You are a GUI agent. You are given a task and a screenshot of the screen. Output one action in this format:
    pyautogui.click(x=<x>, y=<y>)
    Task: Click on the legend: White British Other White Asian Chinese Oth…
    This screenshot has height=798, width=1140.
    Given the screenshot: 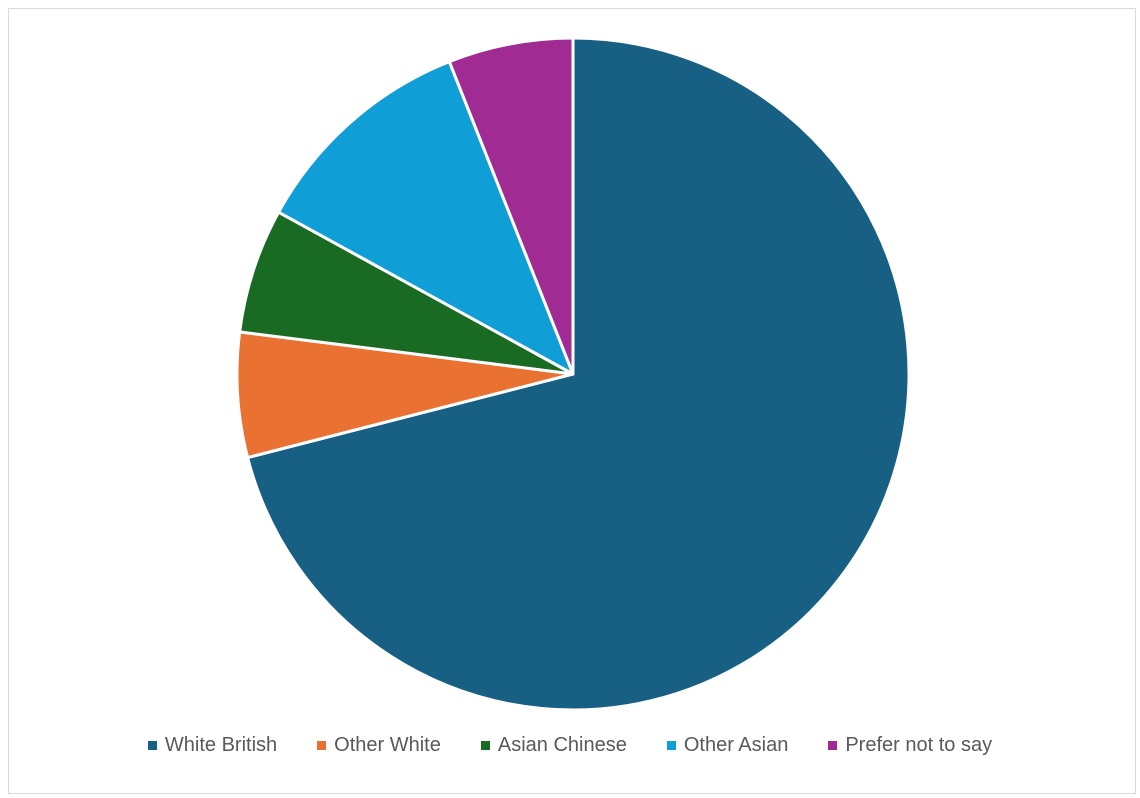 What is the action you would take?
    pyautogui.click(x=570, y=745)
    